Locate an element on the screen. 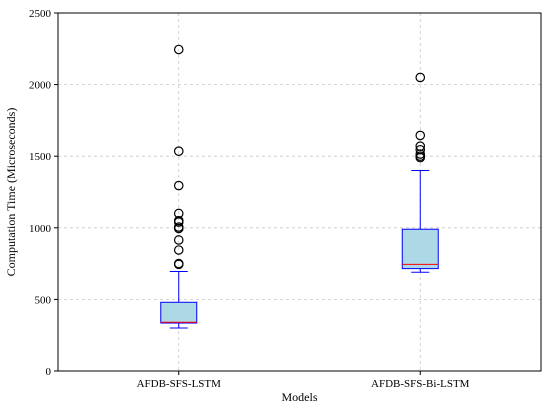 This screenshot has height=408, width=550. x-tick-label: AFDB-SFS-Bi-LSTM is located at coordinates (420, 384).